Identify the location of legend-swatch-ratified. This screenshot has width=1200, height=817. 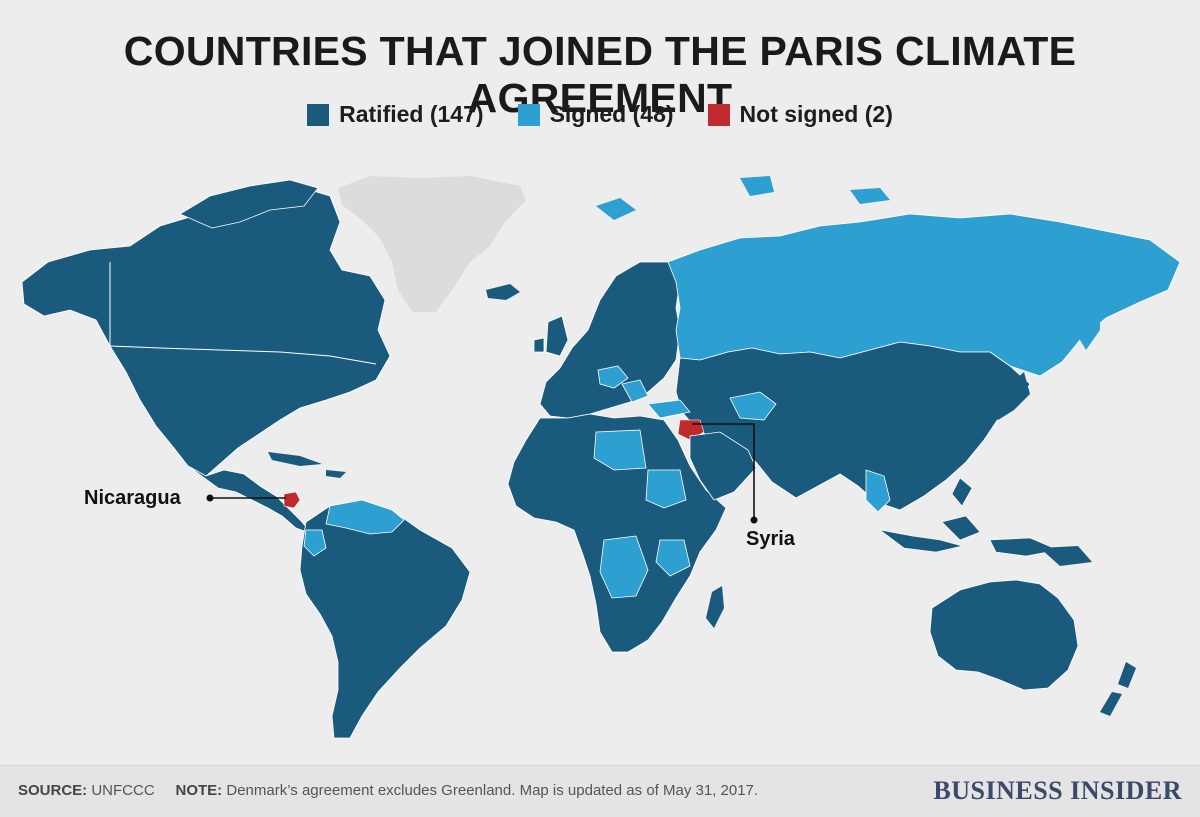
(318, 114).